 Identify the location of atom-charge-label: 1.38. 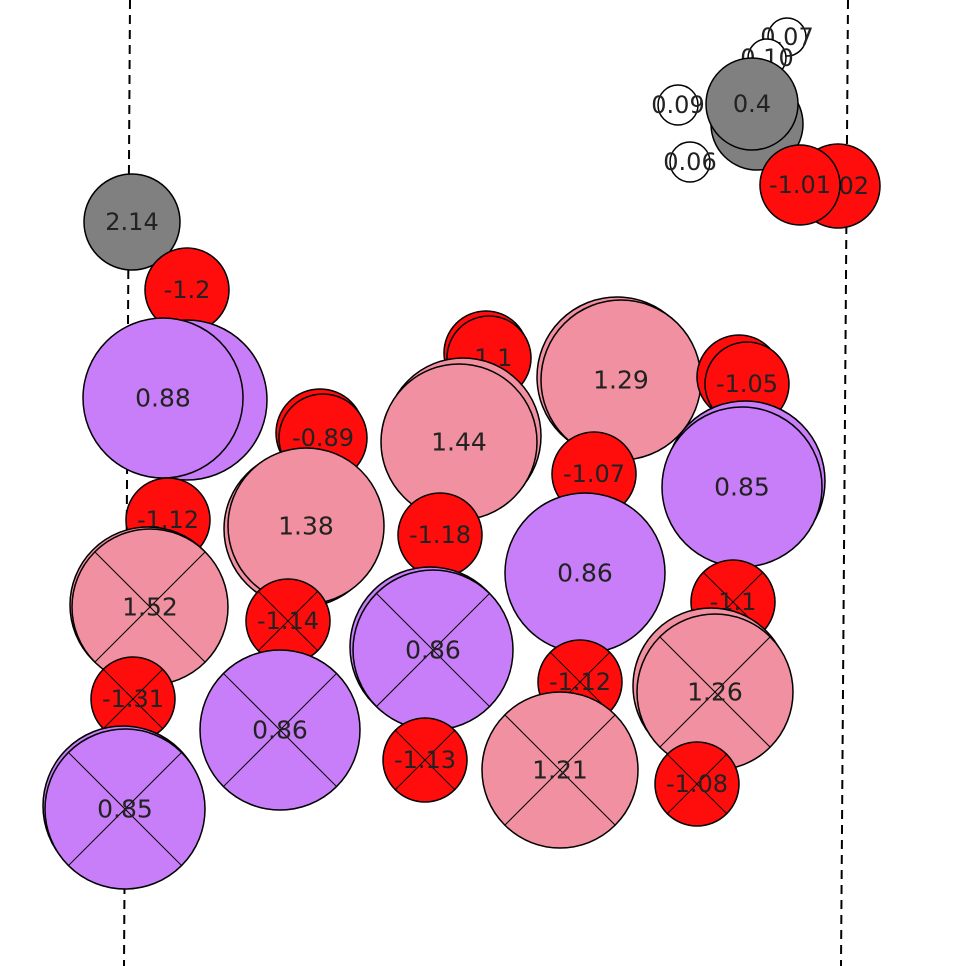
(306, 526).